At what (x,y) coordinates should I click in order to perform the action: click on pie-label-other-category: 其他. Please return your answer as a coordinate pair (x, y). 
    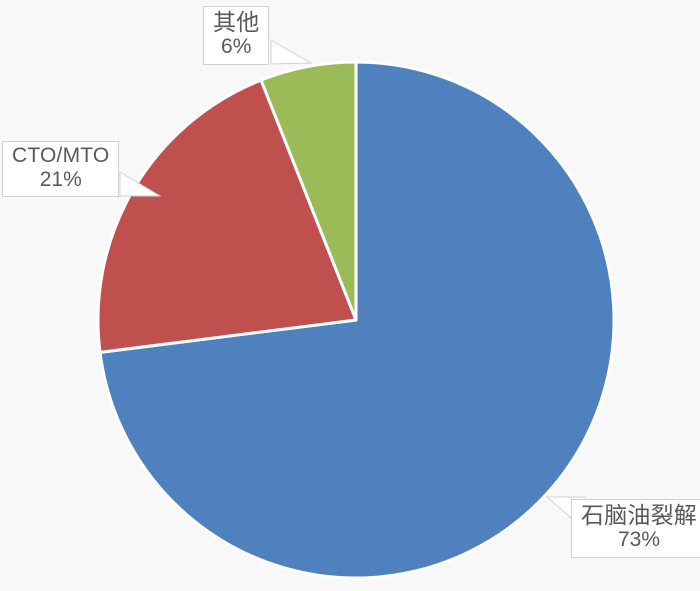
    Looking at the image, I should click on (236, 22).